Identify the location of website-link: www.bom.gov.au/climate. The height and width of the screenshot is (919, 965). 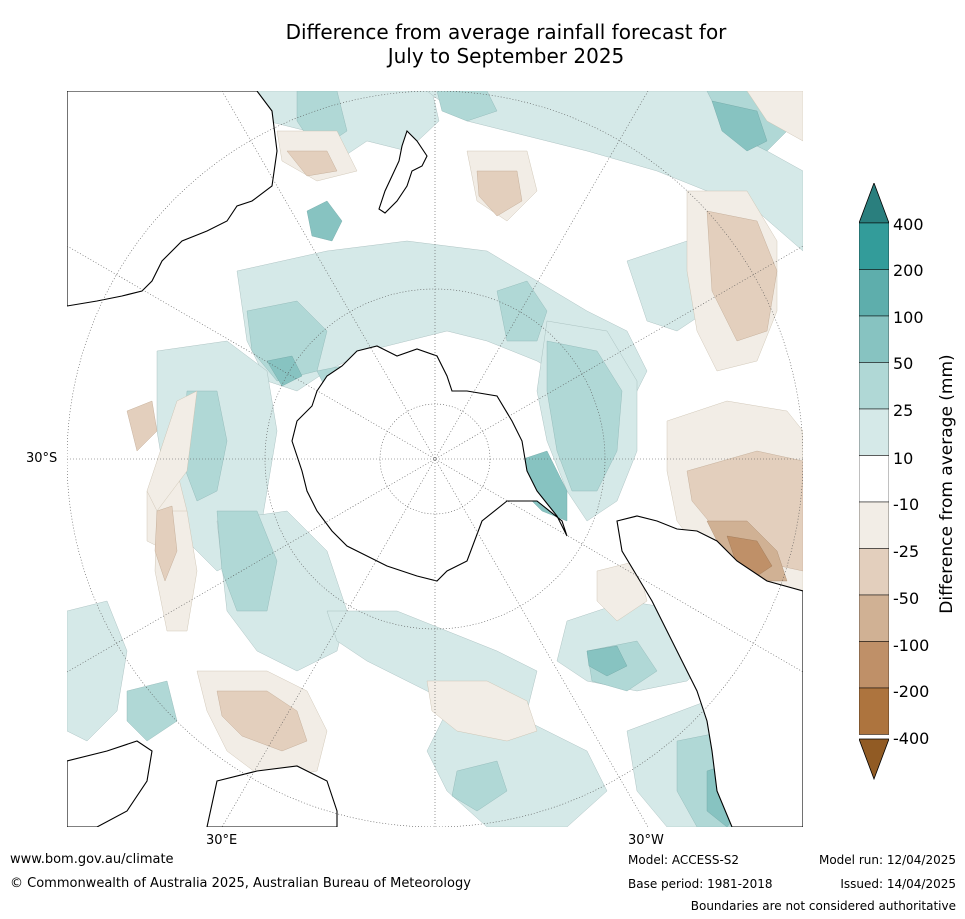
(92, 859).